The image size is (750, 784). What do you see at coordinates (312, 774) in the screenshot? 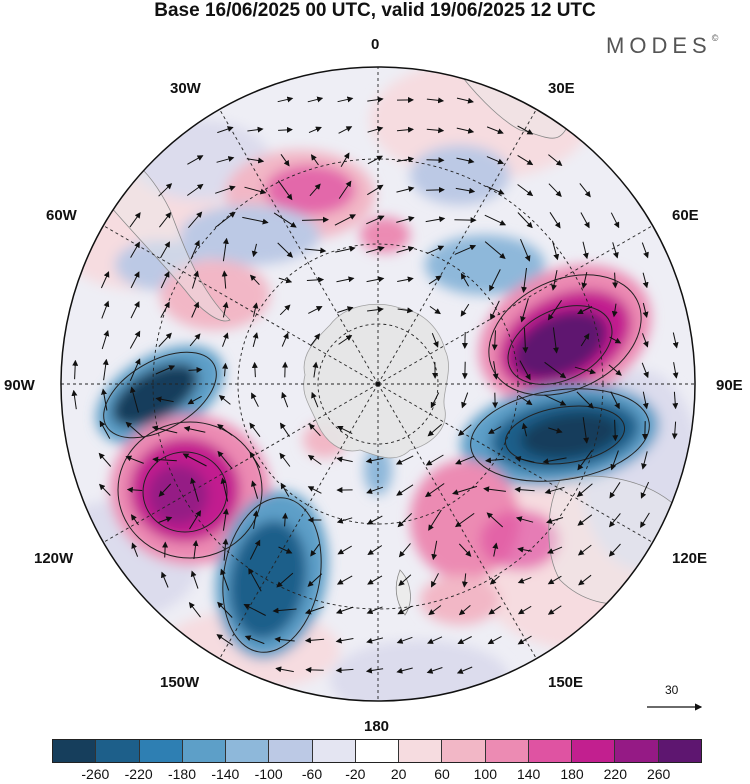
I see `colorbar-tick-label: -60` at bounding box center [312, 774].